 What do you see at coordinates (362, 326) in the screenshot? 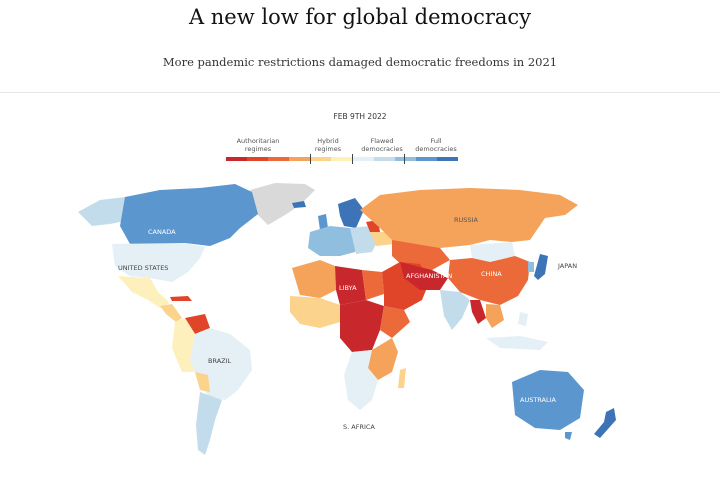
I see `region-central-africa` at bounding box center [362, 326].